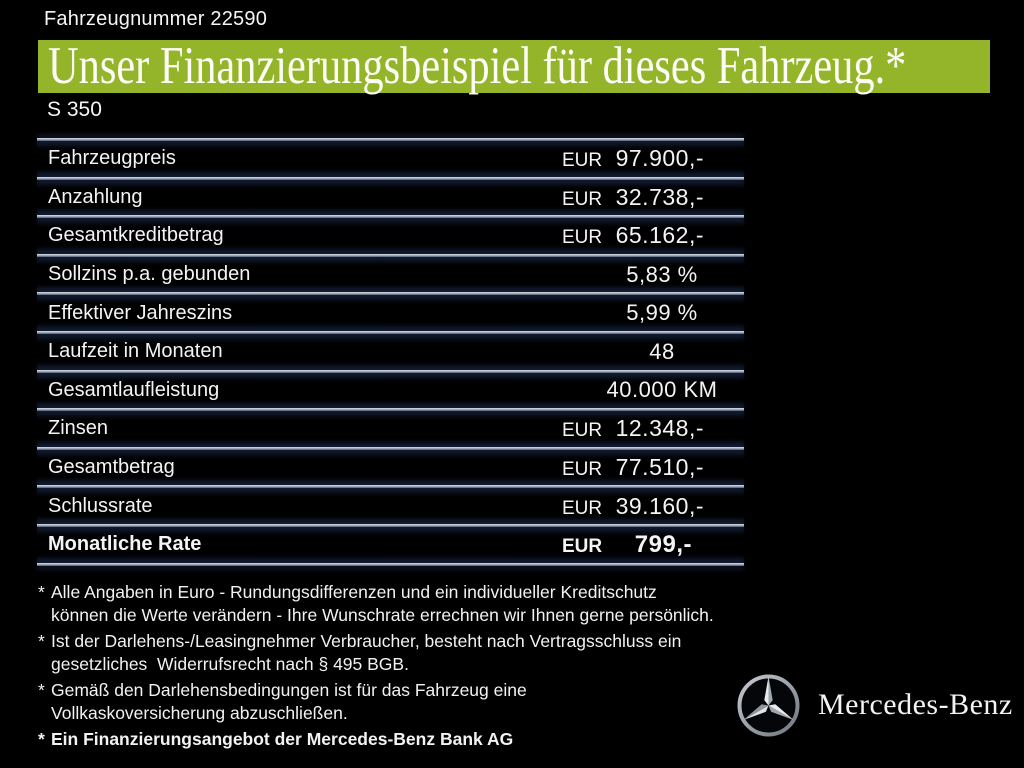 Image resolution: width=1024 pixels, height=768 pixels. I want to click on brand-area: Mercedes-Benz, so click(874, 705).